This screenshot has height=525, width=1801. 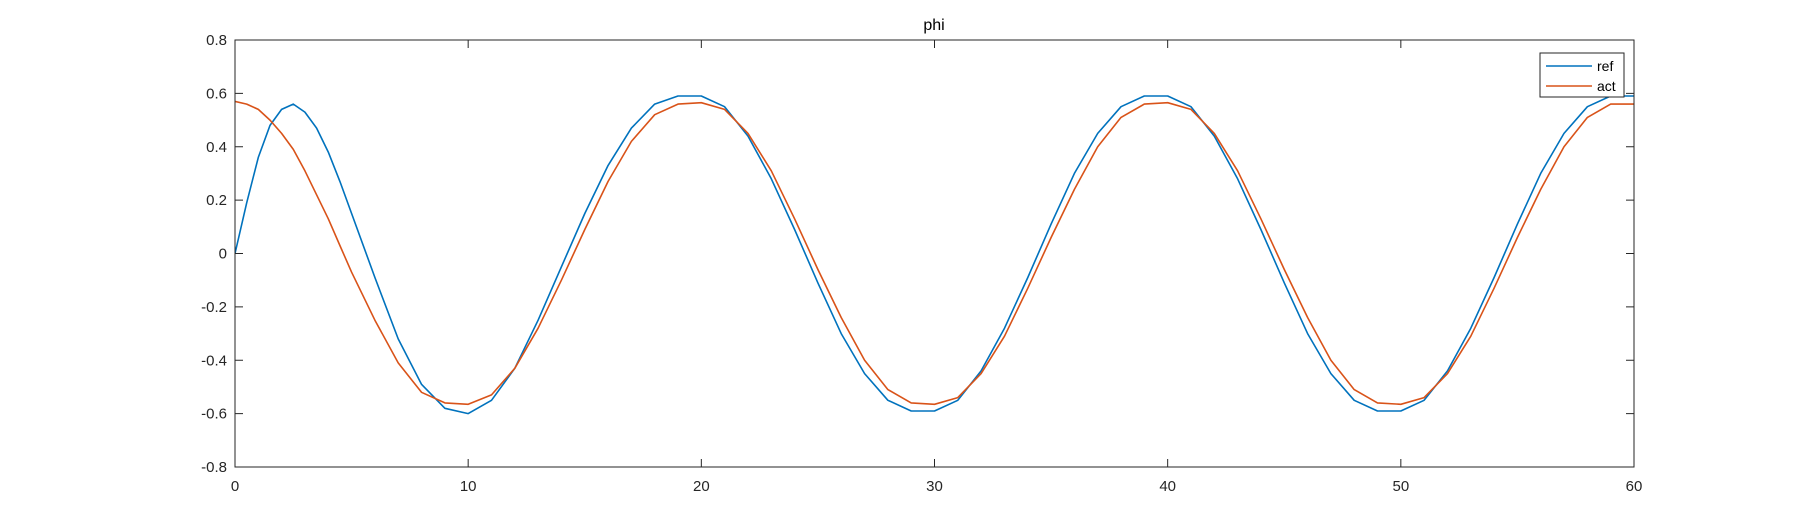 I want to click on y-tick-label: -0.8, so click(x=214, y=467).